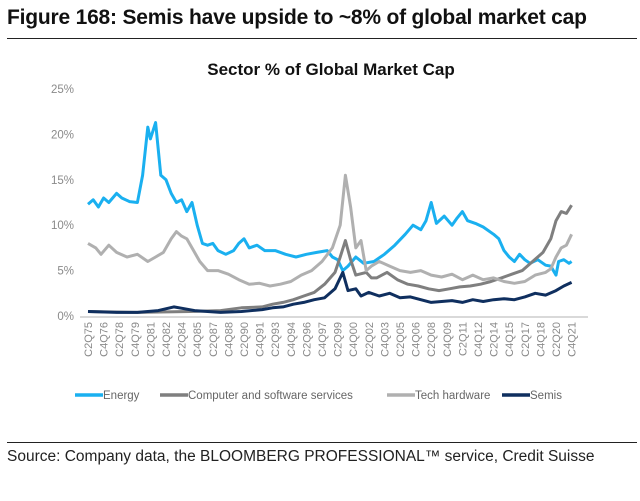 The width and height of the screenshot is (640, 501). I want to click on x-tick-label: C2Q90, so click(245, 339).